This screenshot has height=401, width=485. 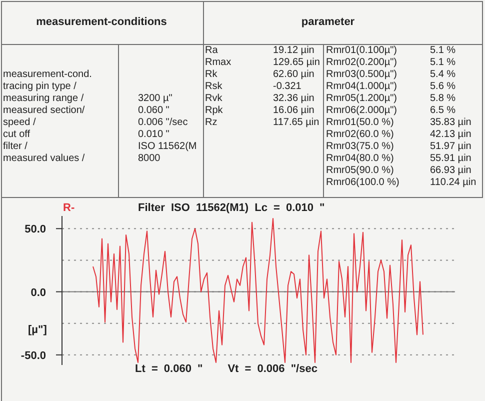 I want to click on text: measurement-conditions, so click(x=101, y=22).